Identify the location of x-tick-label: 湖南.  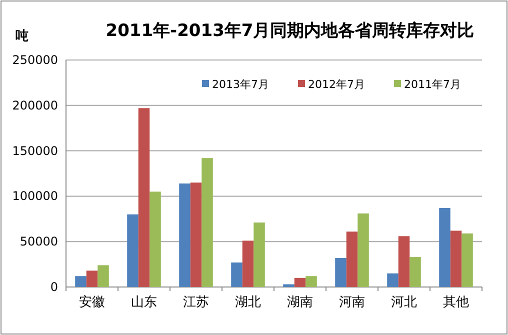
(300, 302).